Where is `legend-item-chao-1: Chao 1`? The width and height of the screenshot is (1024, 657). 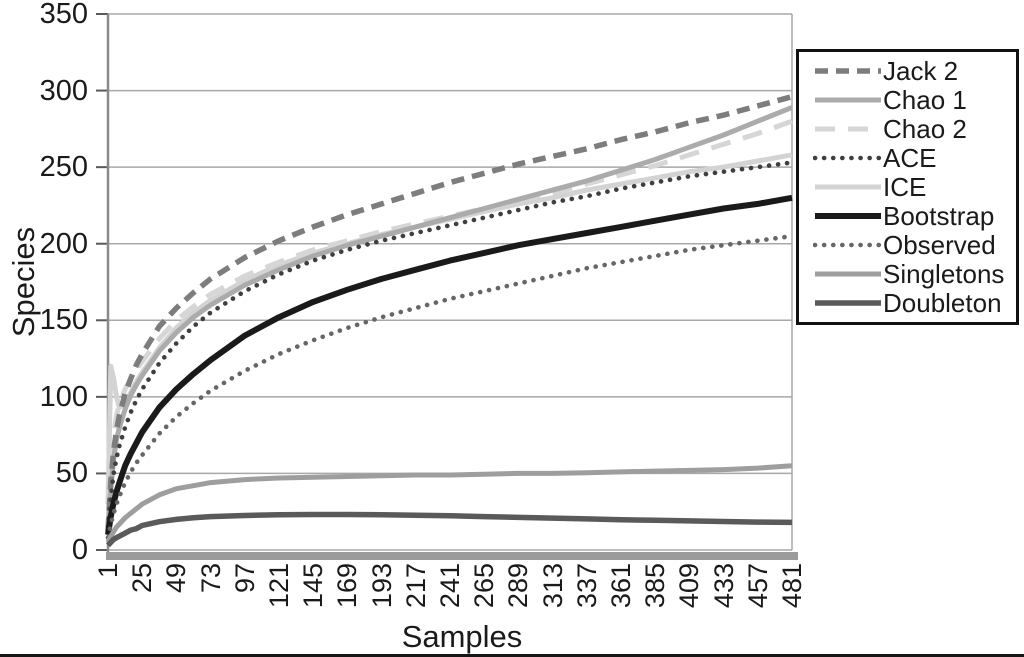 legend-item-chao-1: Chao 1 is located at coordinates (913, 100).